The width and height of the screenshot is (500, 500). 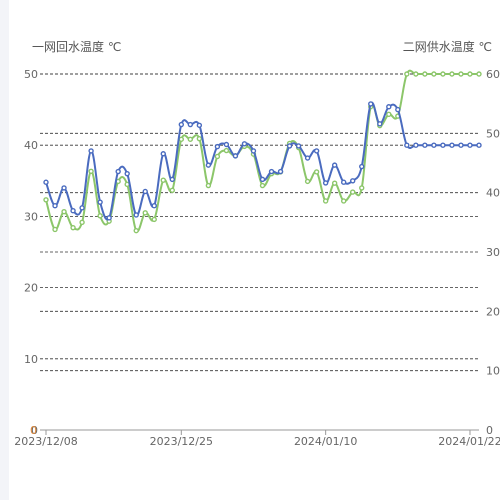 What do you see at coordinates (31, 359) in the screenshot?
I see `left-tick-label: 10` at bounding box center [31, 359].